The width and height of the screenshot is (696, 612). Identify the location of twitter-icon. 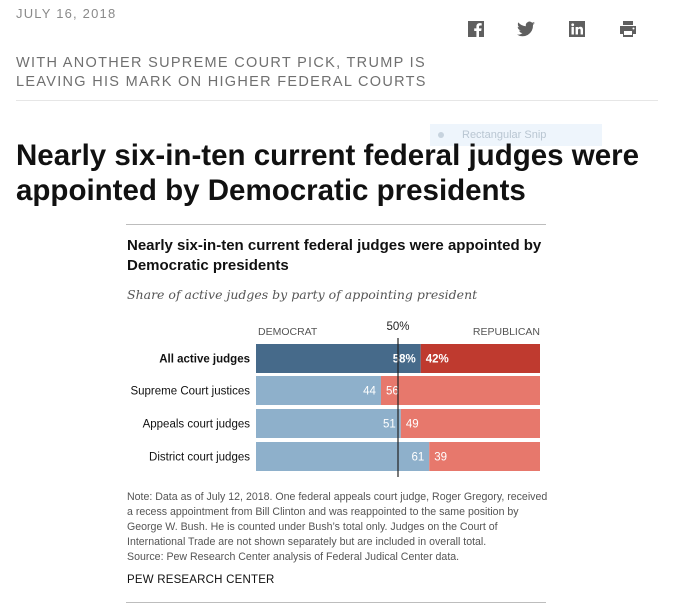
(526, 29).